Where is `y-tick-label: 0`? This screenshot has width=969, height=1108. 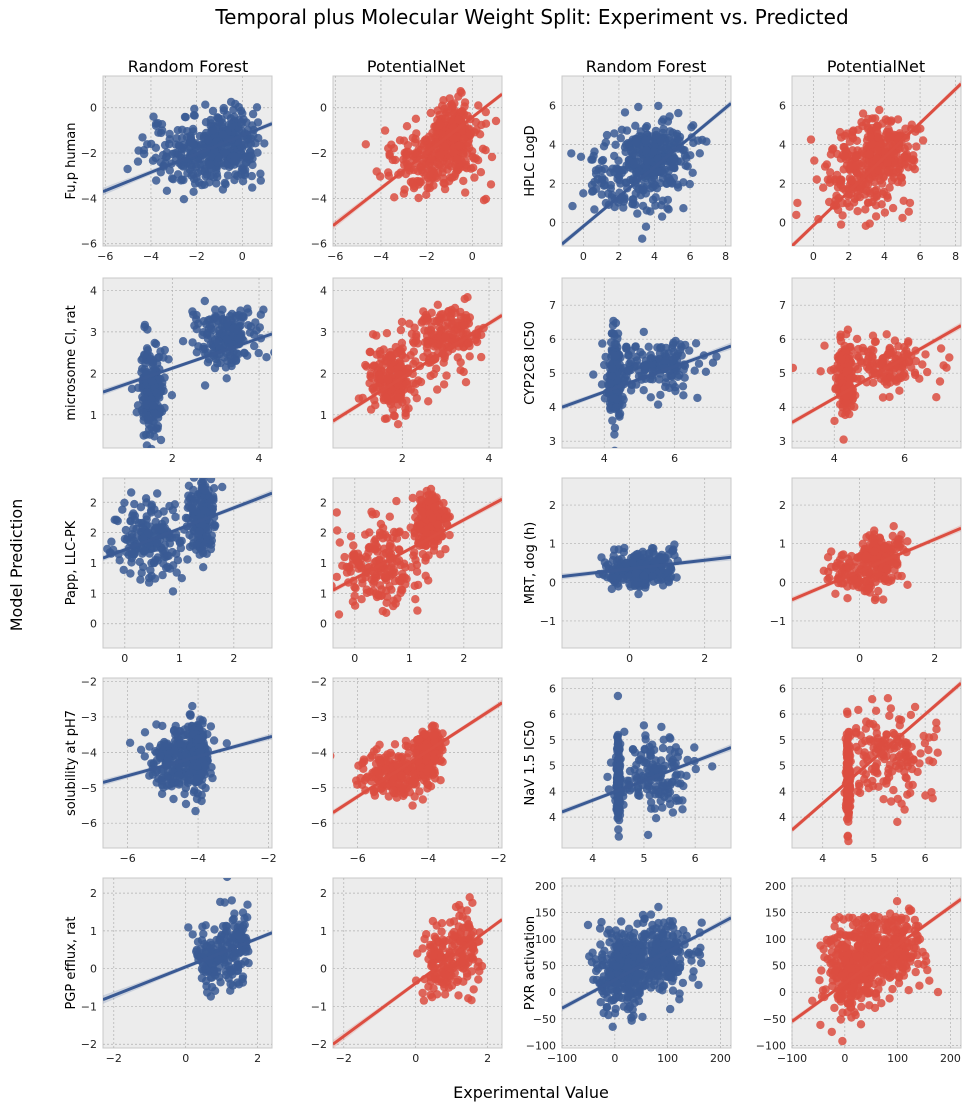
y-tick-label: 0 is located at coordinates (552, 223).